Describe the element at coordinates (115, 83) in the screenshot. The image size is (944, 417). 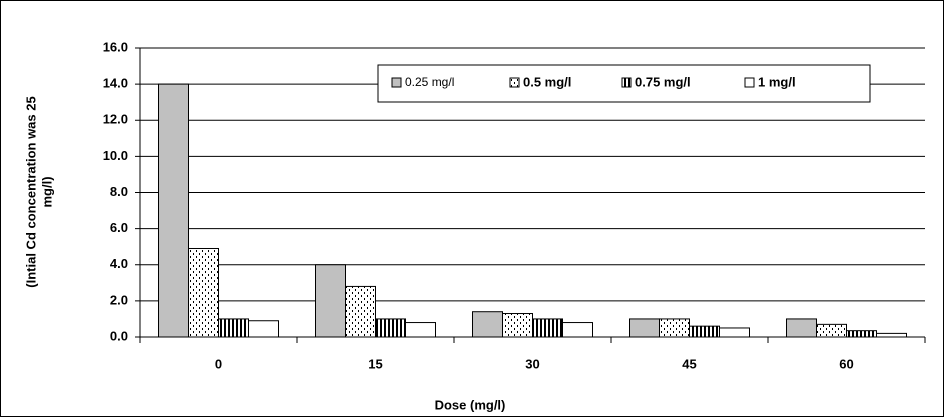
I see `y-tick-label: 14.0` at that location.